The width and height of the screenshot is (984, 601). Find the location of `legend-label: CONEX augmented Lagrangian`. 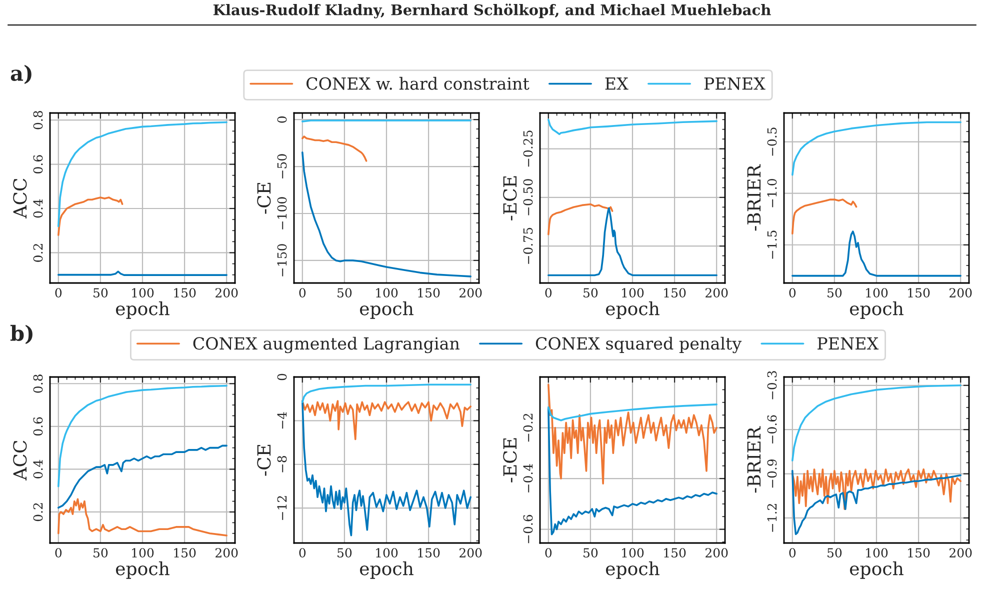

legend-label: CONEX augmented Lagrangian is located at coordinates (326, 345).